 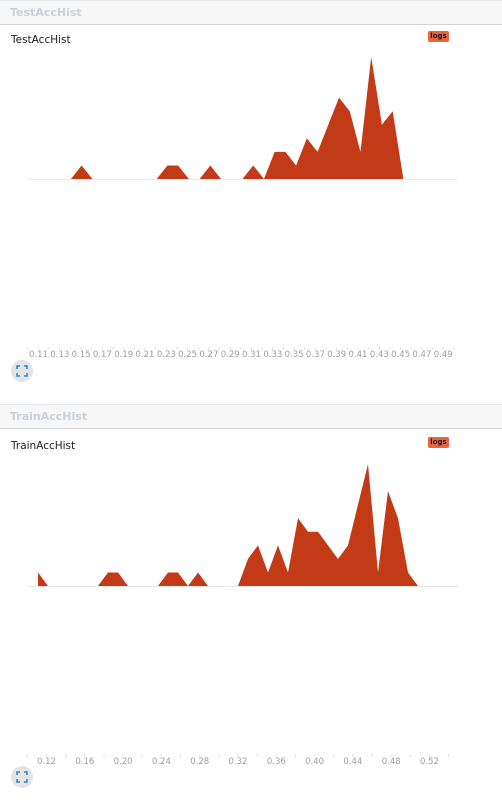 I want to click on x-tick-label: 0.13, so click(x=59, y=355).